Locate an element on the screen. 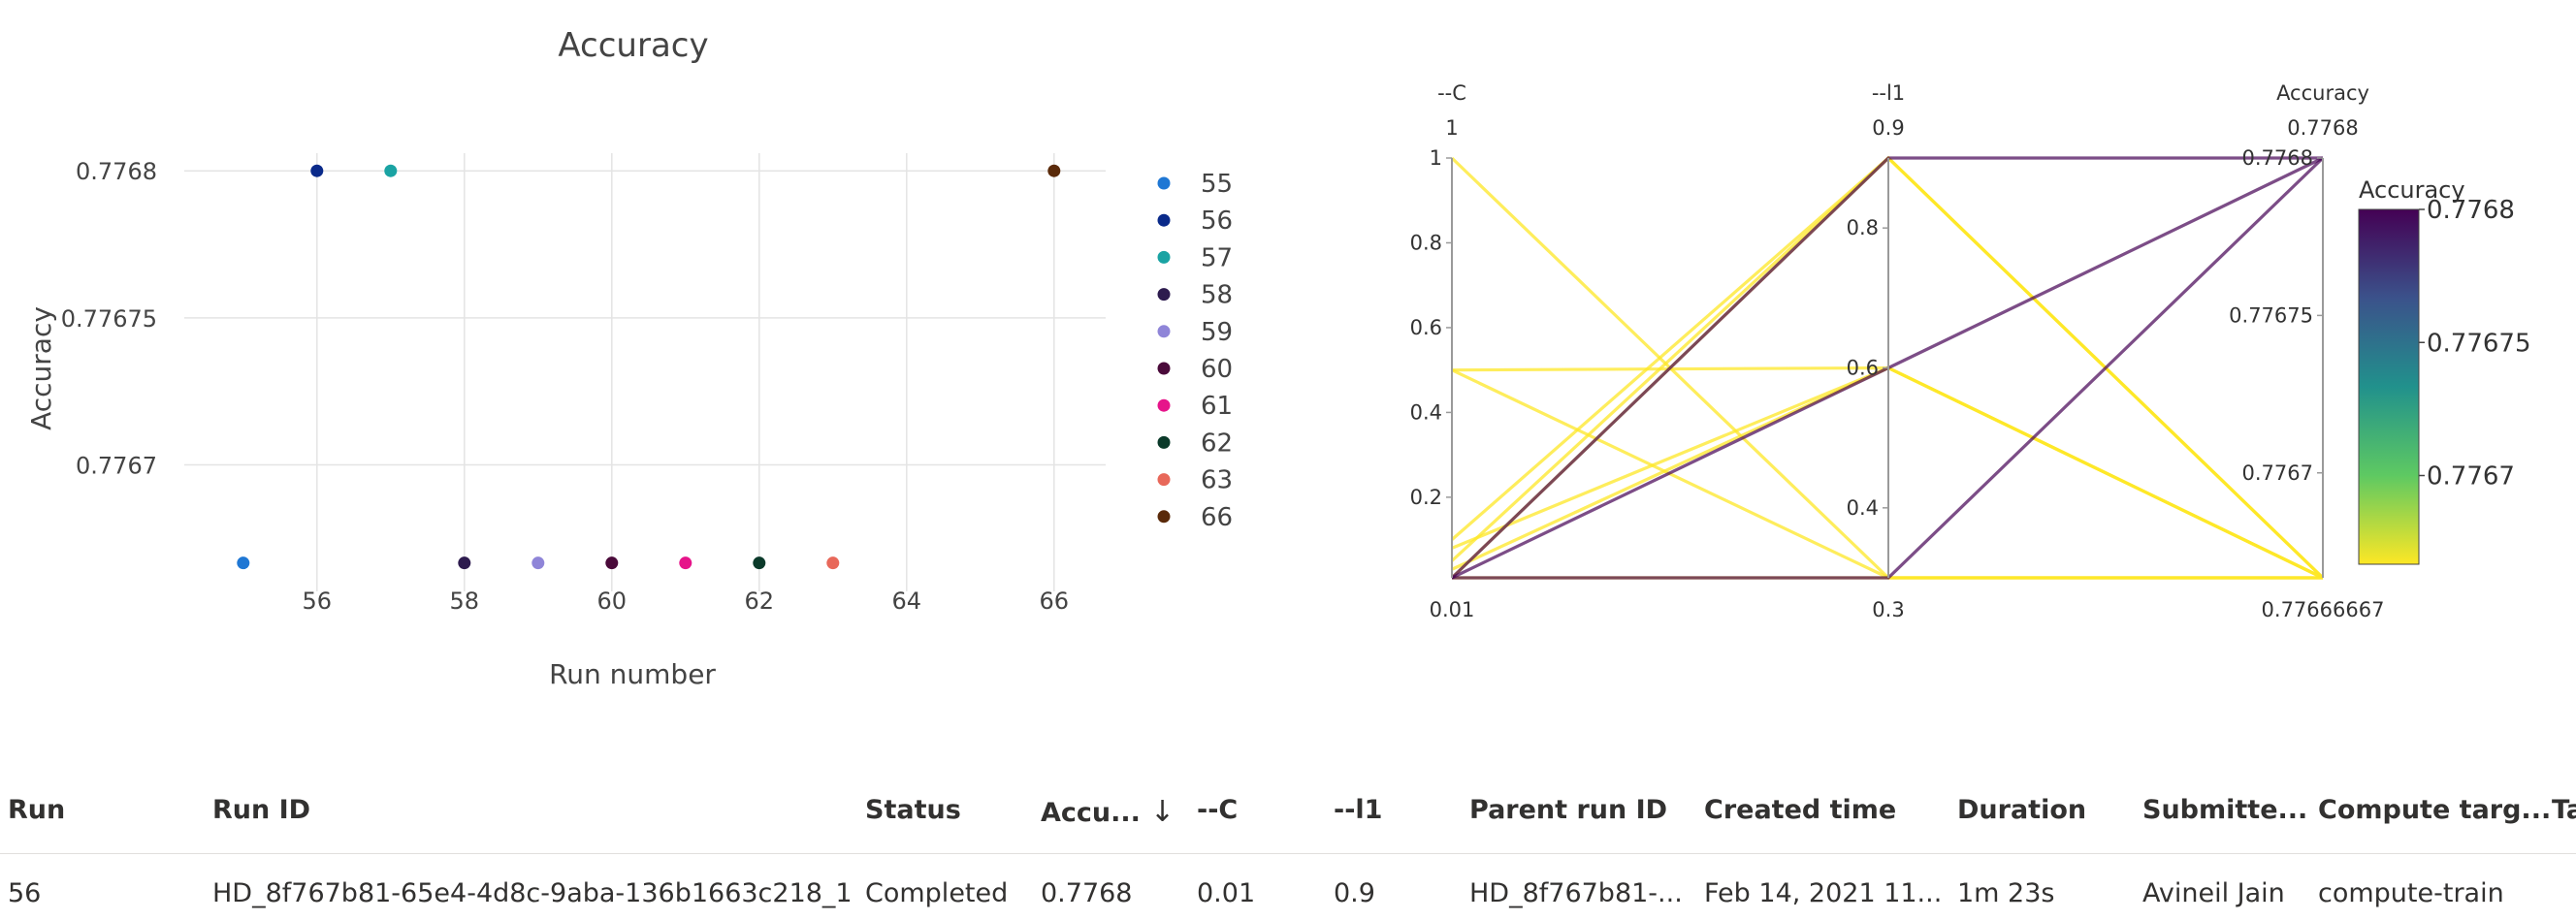 This screenshot has width=2576, height=921. column-header-parent-run-id: Parent run ID is located at coordinates (1568, 810).